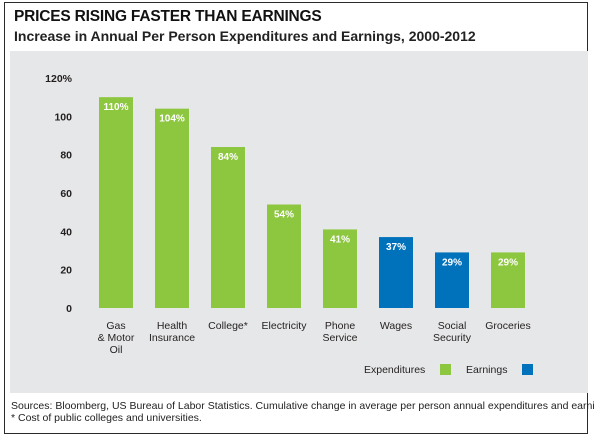 The height and width of the screenshot is (438, 594). Describe the element at coordinates (396, 247) in the screenshot. I see `bar-value-label: 37%` at that location.